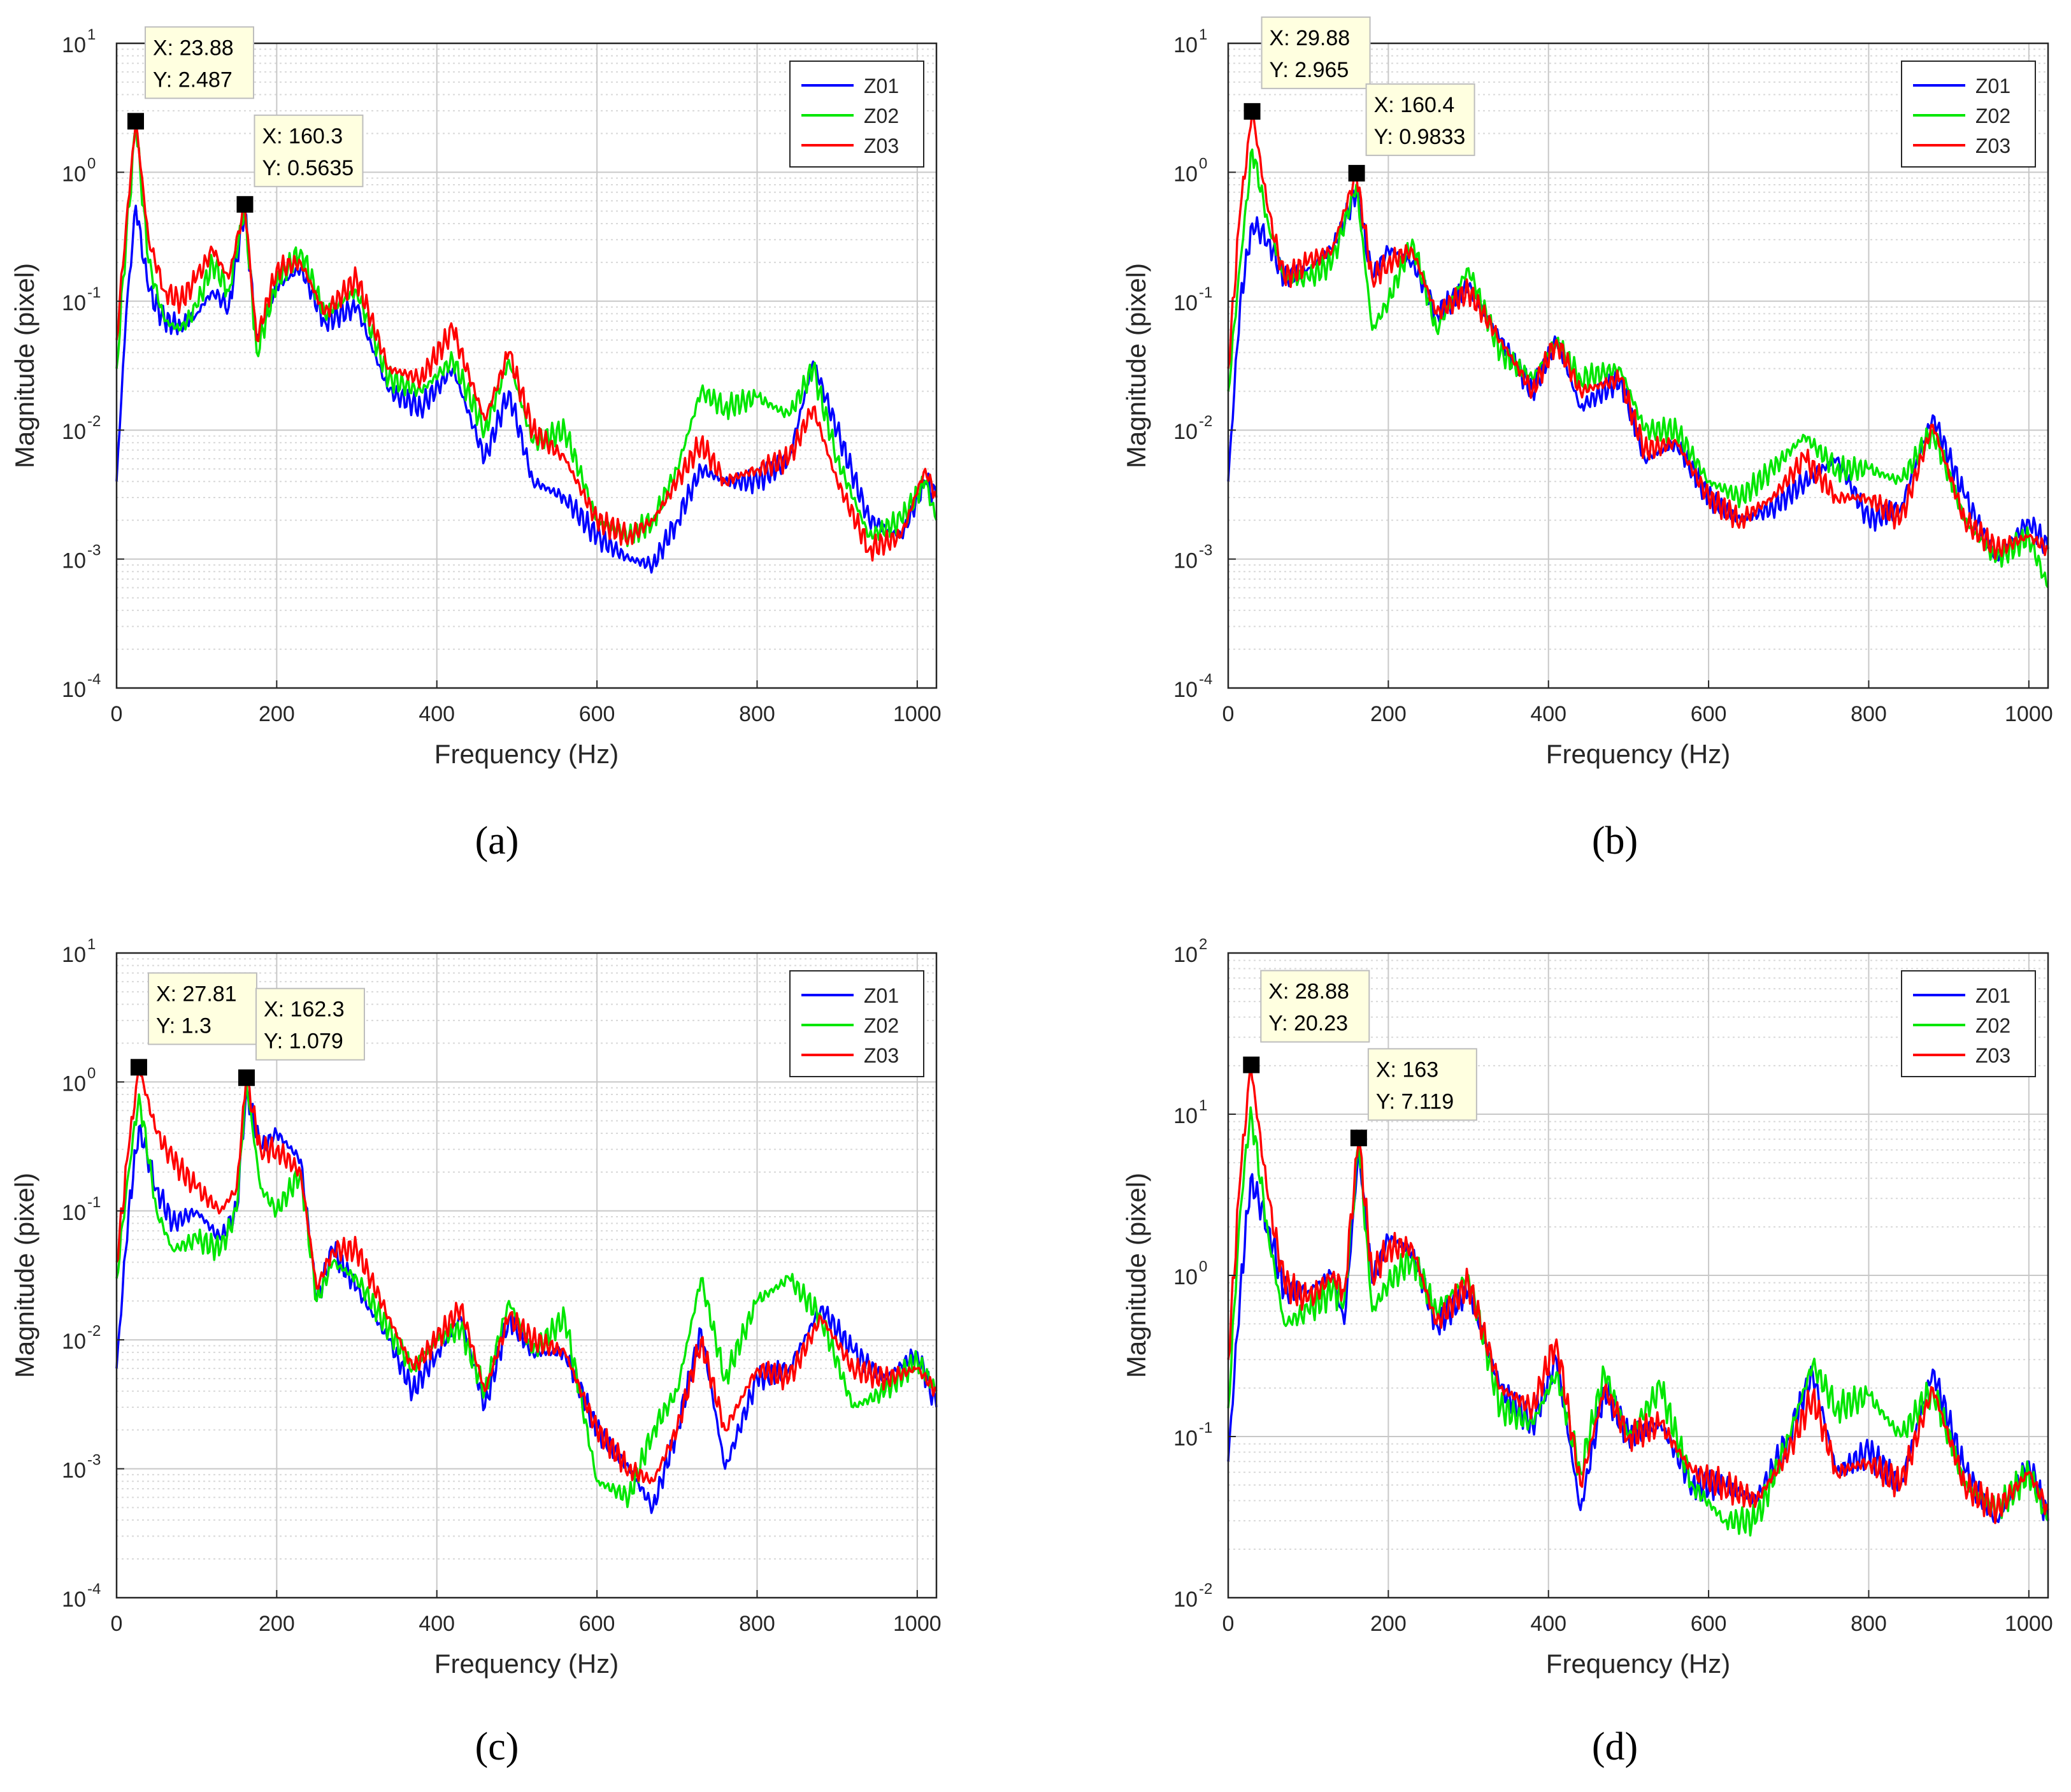 This screenshot has width=2071, height=1792. I want to click on panel-label: (d), so click(1615, 1746).